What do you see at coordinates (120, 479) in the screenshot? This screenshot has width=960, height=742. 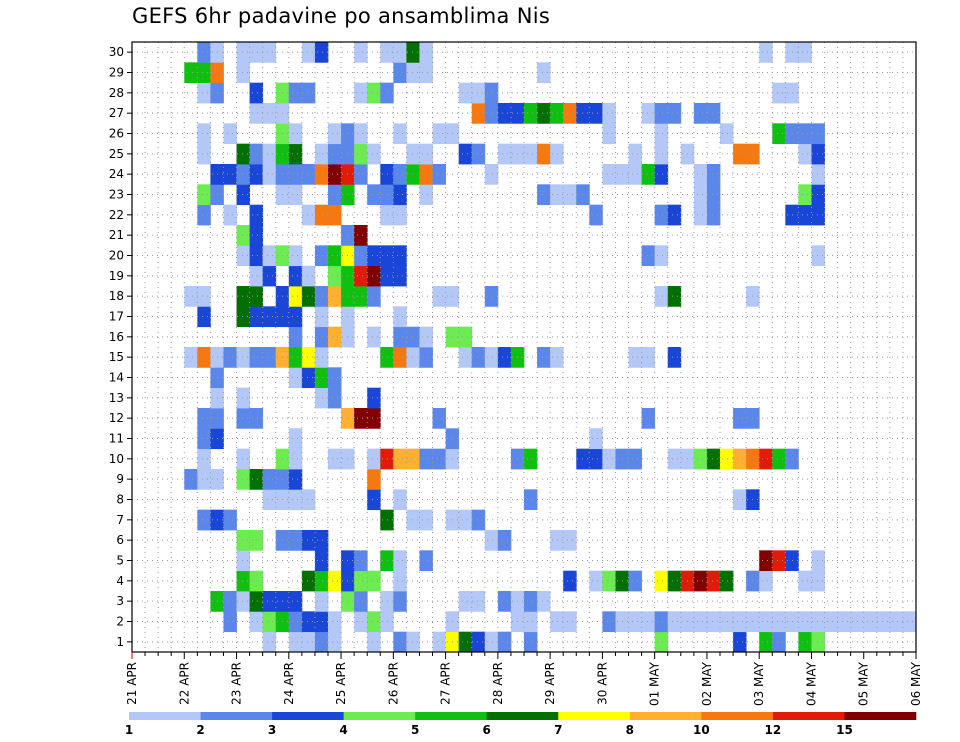 I see `y-tick-label: 9` at bounding box center [120, 479].